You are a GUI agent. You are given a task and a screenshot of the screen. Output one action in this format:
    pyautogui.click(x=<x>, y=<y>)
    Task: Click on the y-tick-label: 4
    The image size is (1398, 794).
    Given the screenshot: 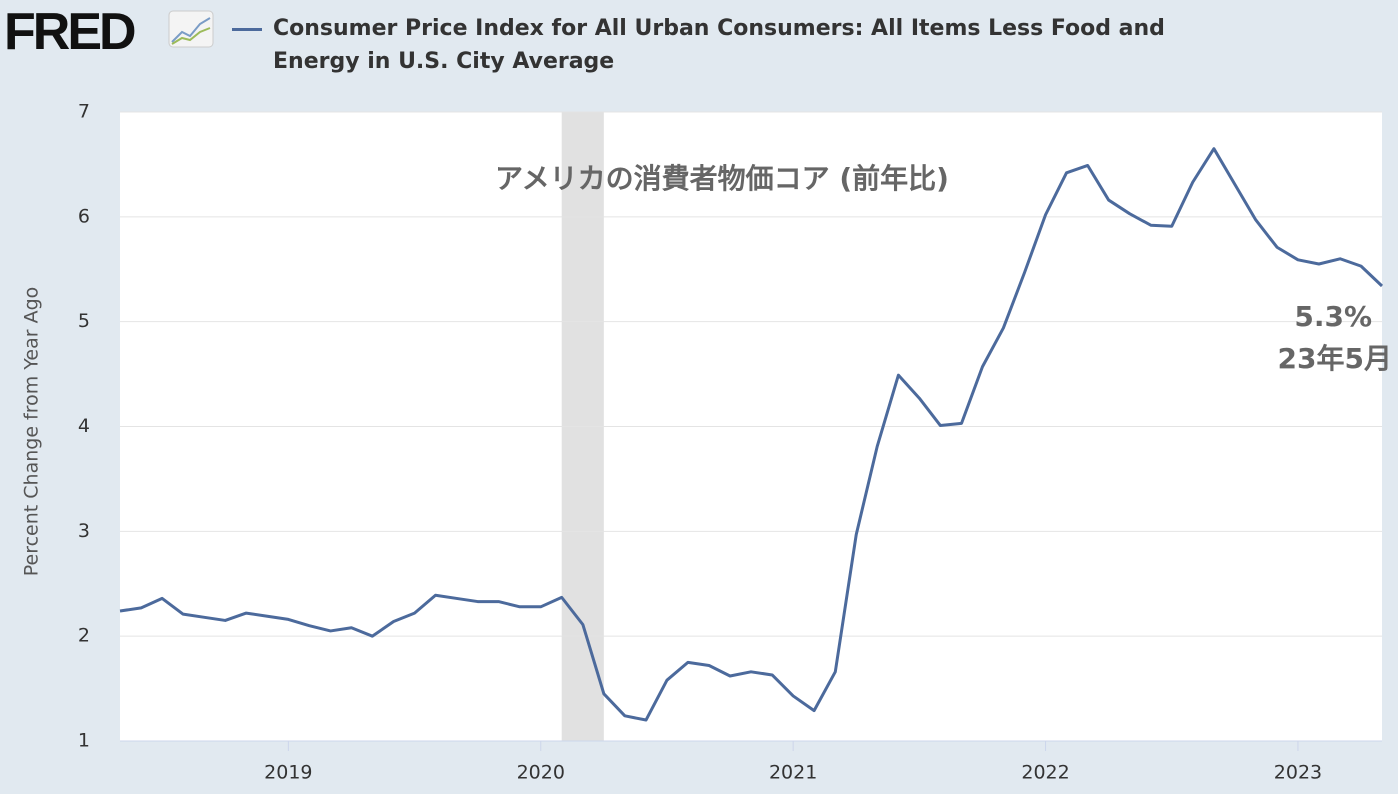 What is the action you would take?
    pyautogui.click(x=84, y=426)
    